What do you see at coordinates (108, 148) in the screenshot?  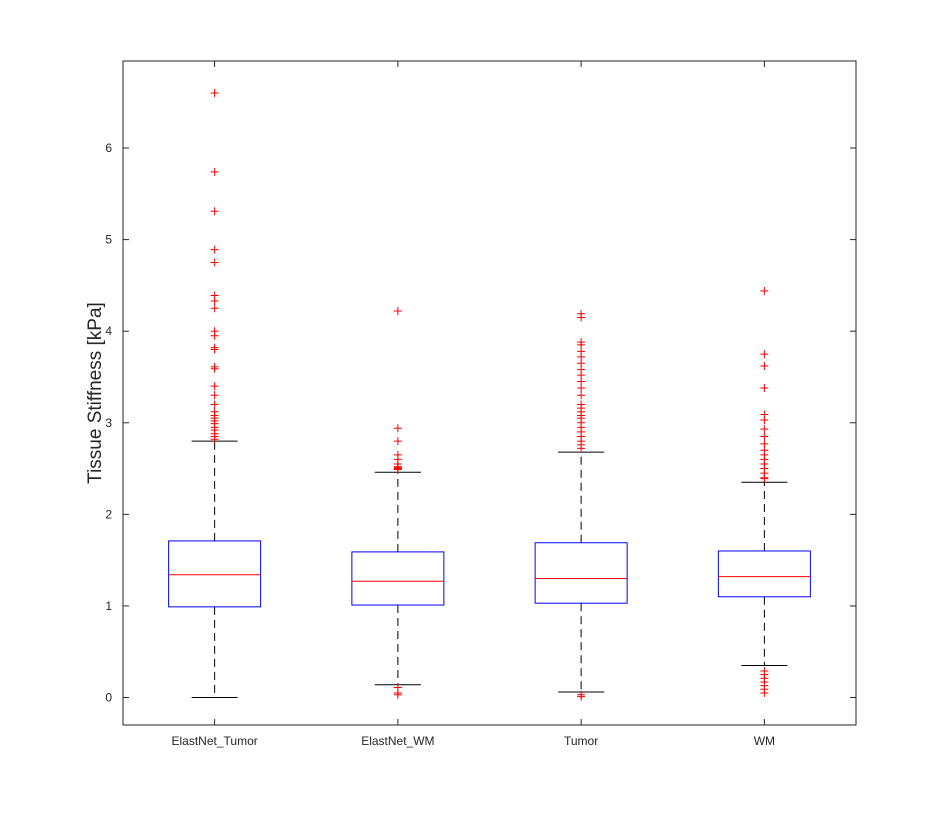 I see `y-tick-label: 6` at bounding box center [108, 148].